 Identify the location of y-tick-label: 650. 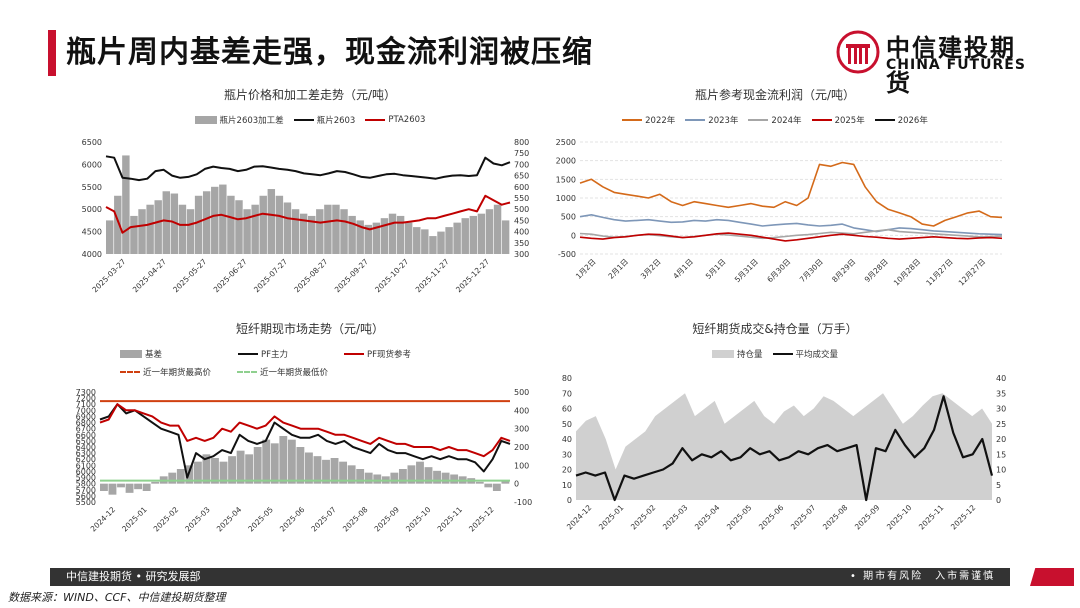
(521, 176).